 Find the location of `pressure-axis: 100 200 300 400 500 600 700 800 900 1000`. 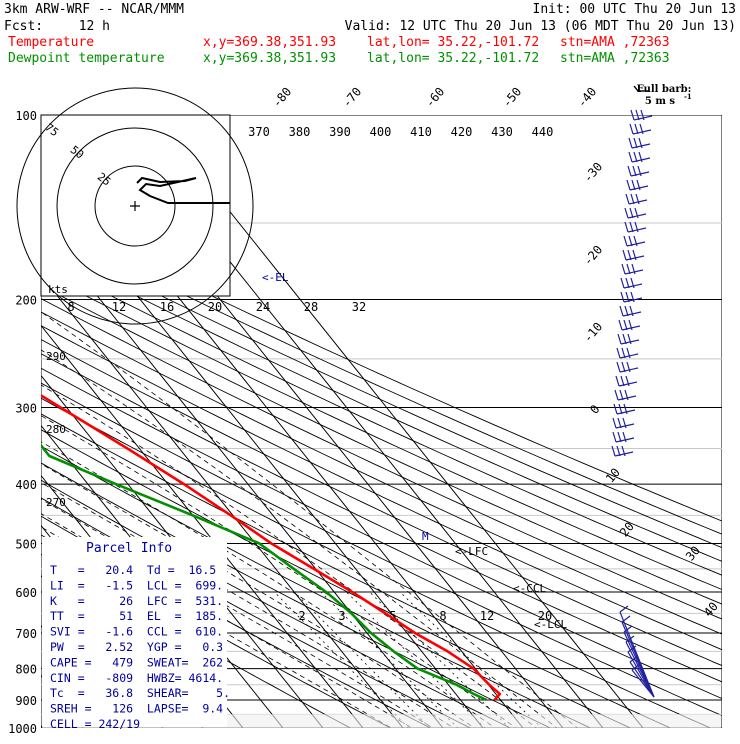

pressure-axis: 100 200 300 400 500 600 700 800 900 1000 is located at coordinates (22, 422).